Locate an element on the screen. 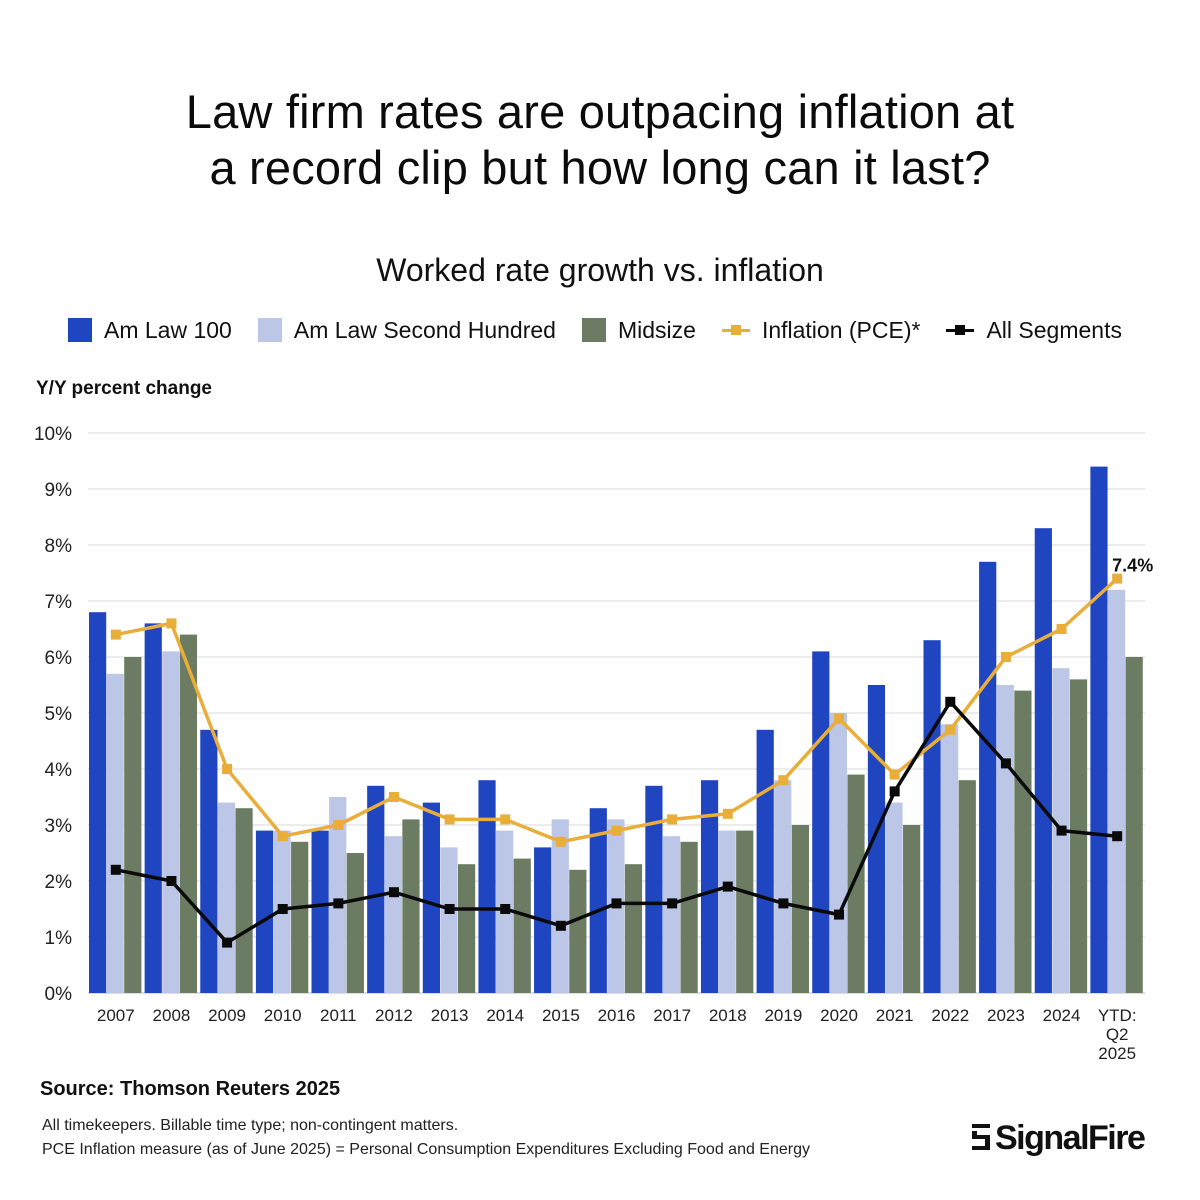  x-tick-label: 2007 is located at coordinates (116, 1015).